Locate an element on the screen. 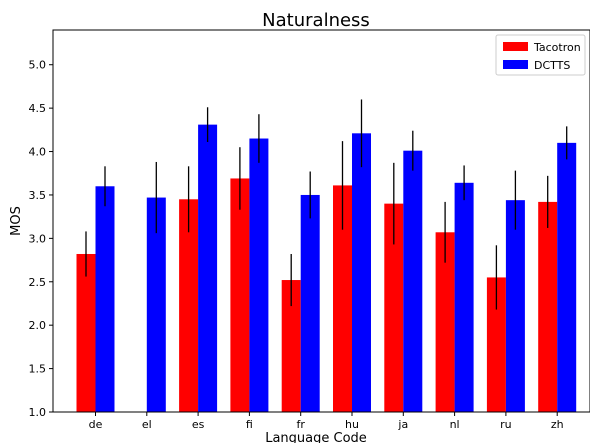 The height and width of the screenshot is (443, 590). y-axis: 1.0 1.5 2.0 2.5 3.0 3.5 4.0 4.5 5.0 is located at coordinates (41, 239).